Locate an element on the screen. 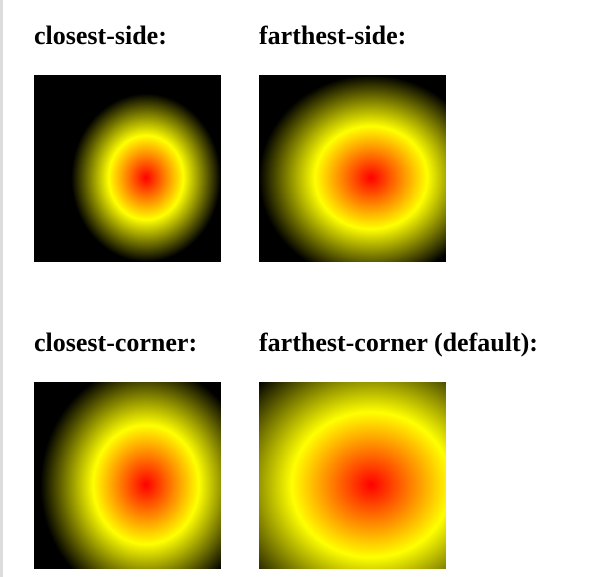 The height and width of the screenshot is (577, 596). demo-heading: closest-side: is located at coordinates (100, 35).